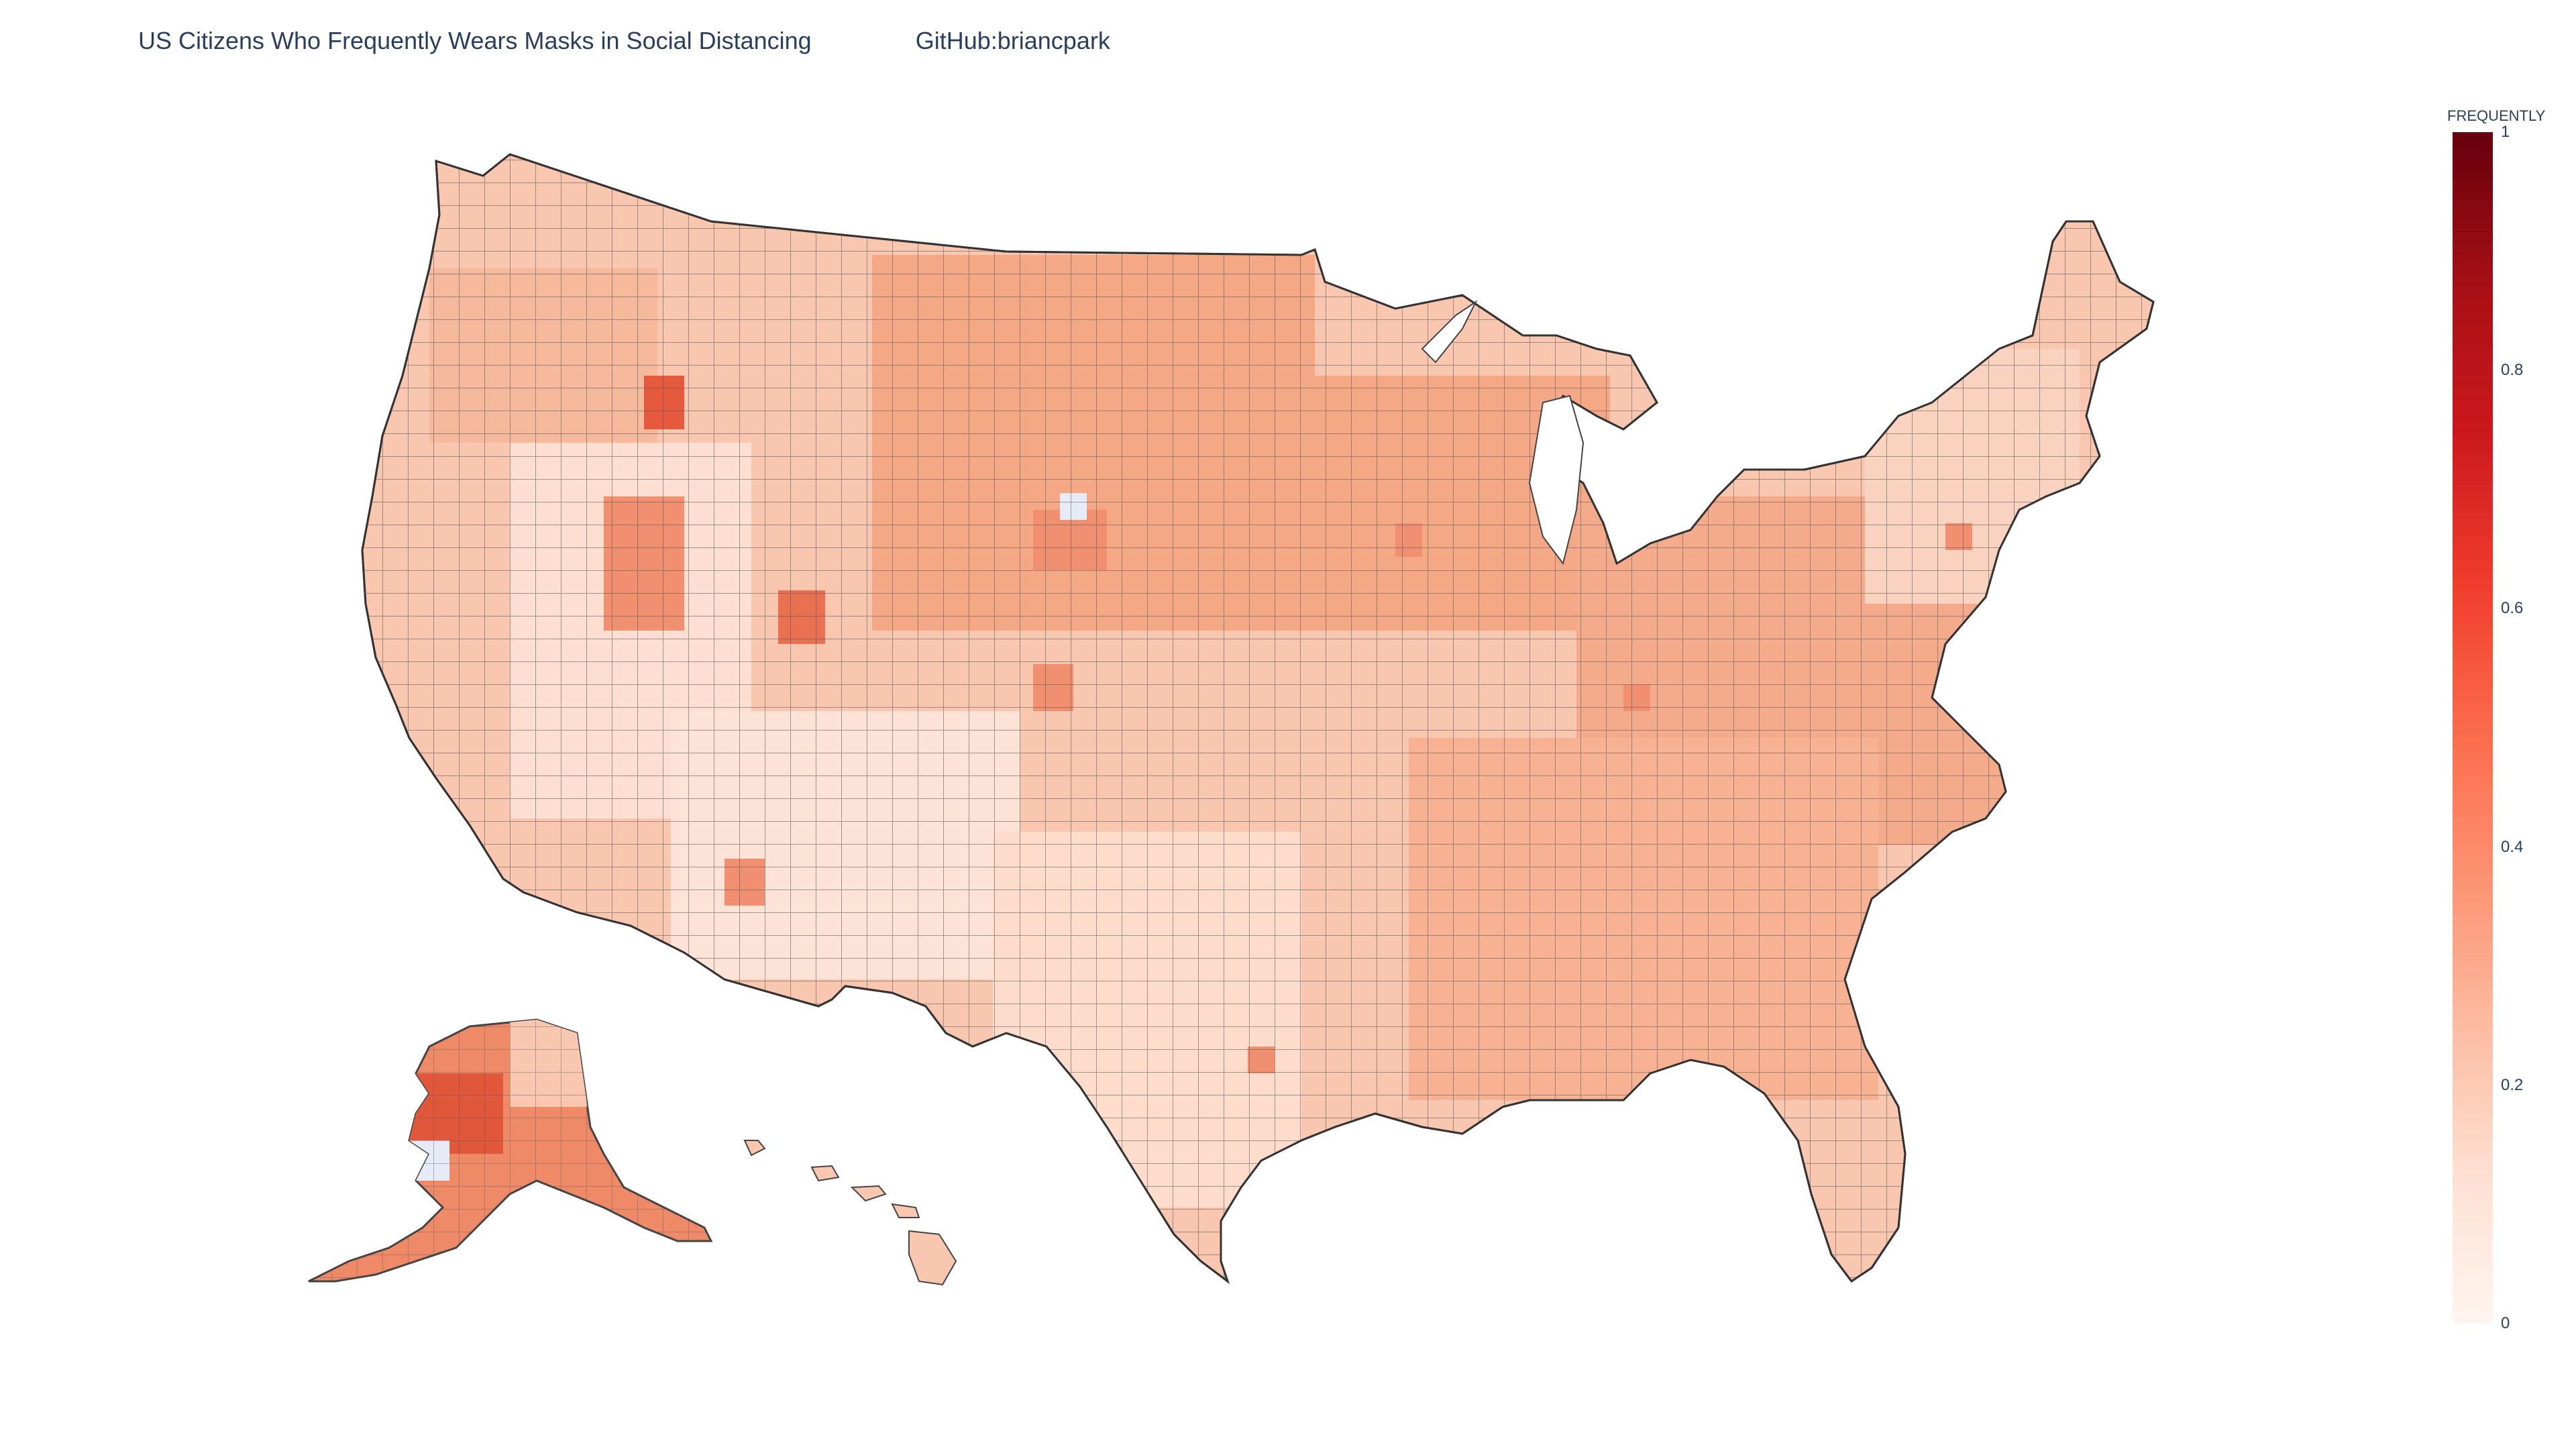 This screenshot has height=1449, width=2576. What do you see at coordinates (2505, 132) in the screenshot?
I see `colorbar-tick-label: 1` at bounding box center [2505, 132].